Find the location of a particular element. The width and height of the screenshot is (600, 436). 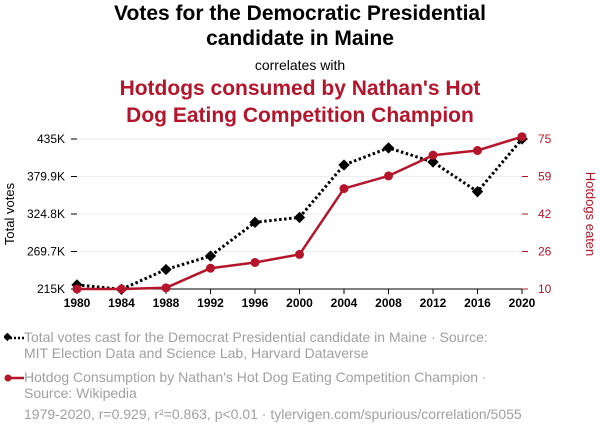

y-right-tick-label: 42 is located at coordinates (545, 214).